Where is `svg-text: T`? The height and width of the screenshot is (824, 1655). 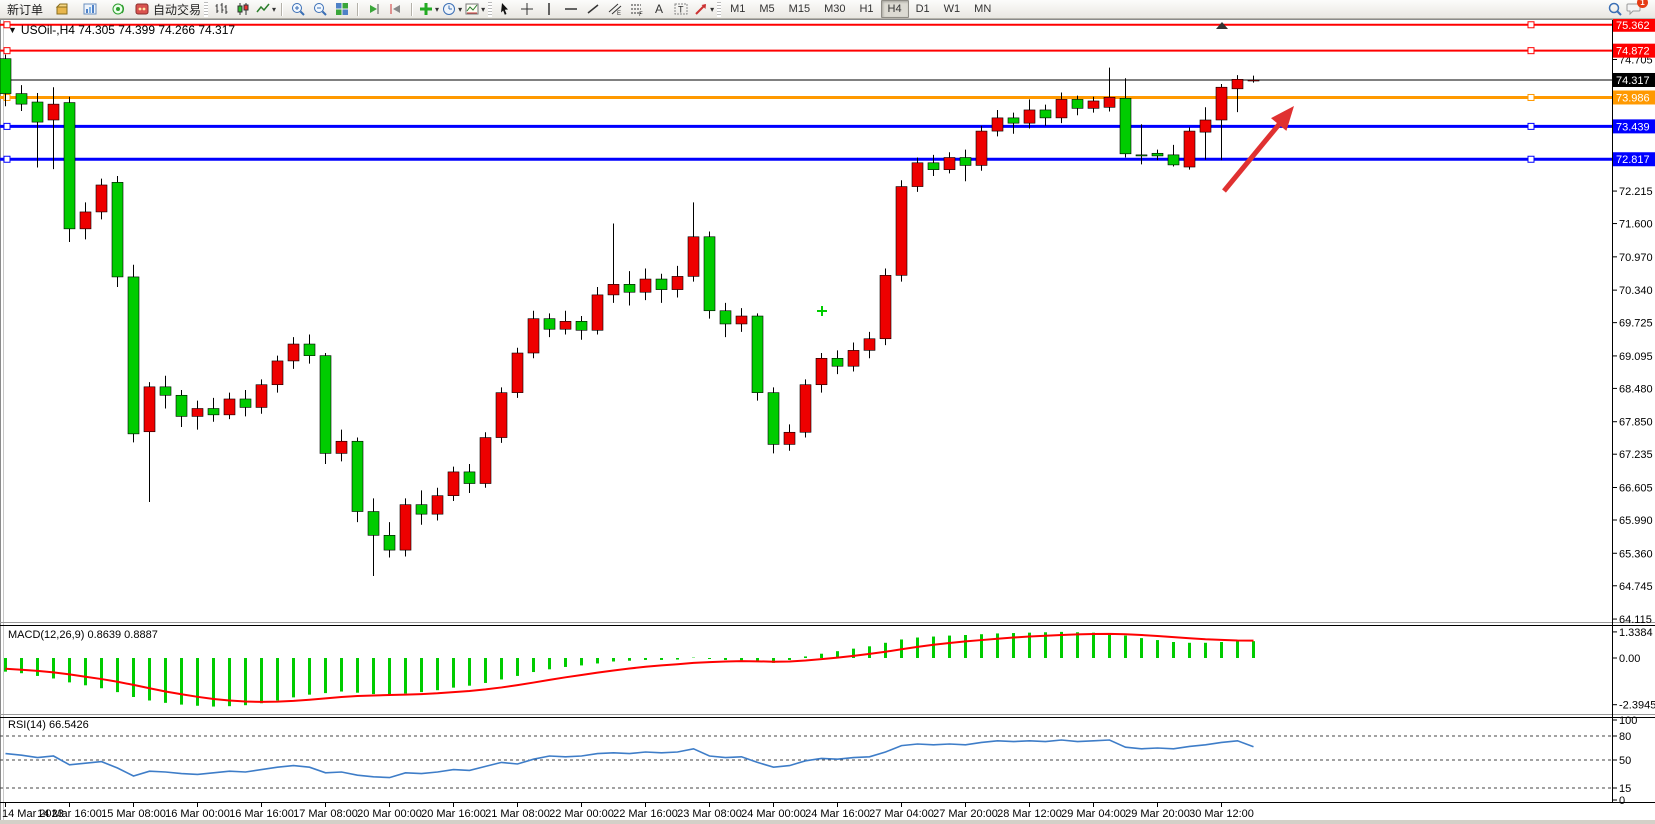
svg-text: T is located at coordinates (681, 10).